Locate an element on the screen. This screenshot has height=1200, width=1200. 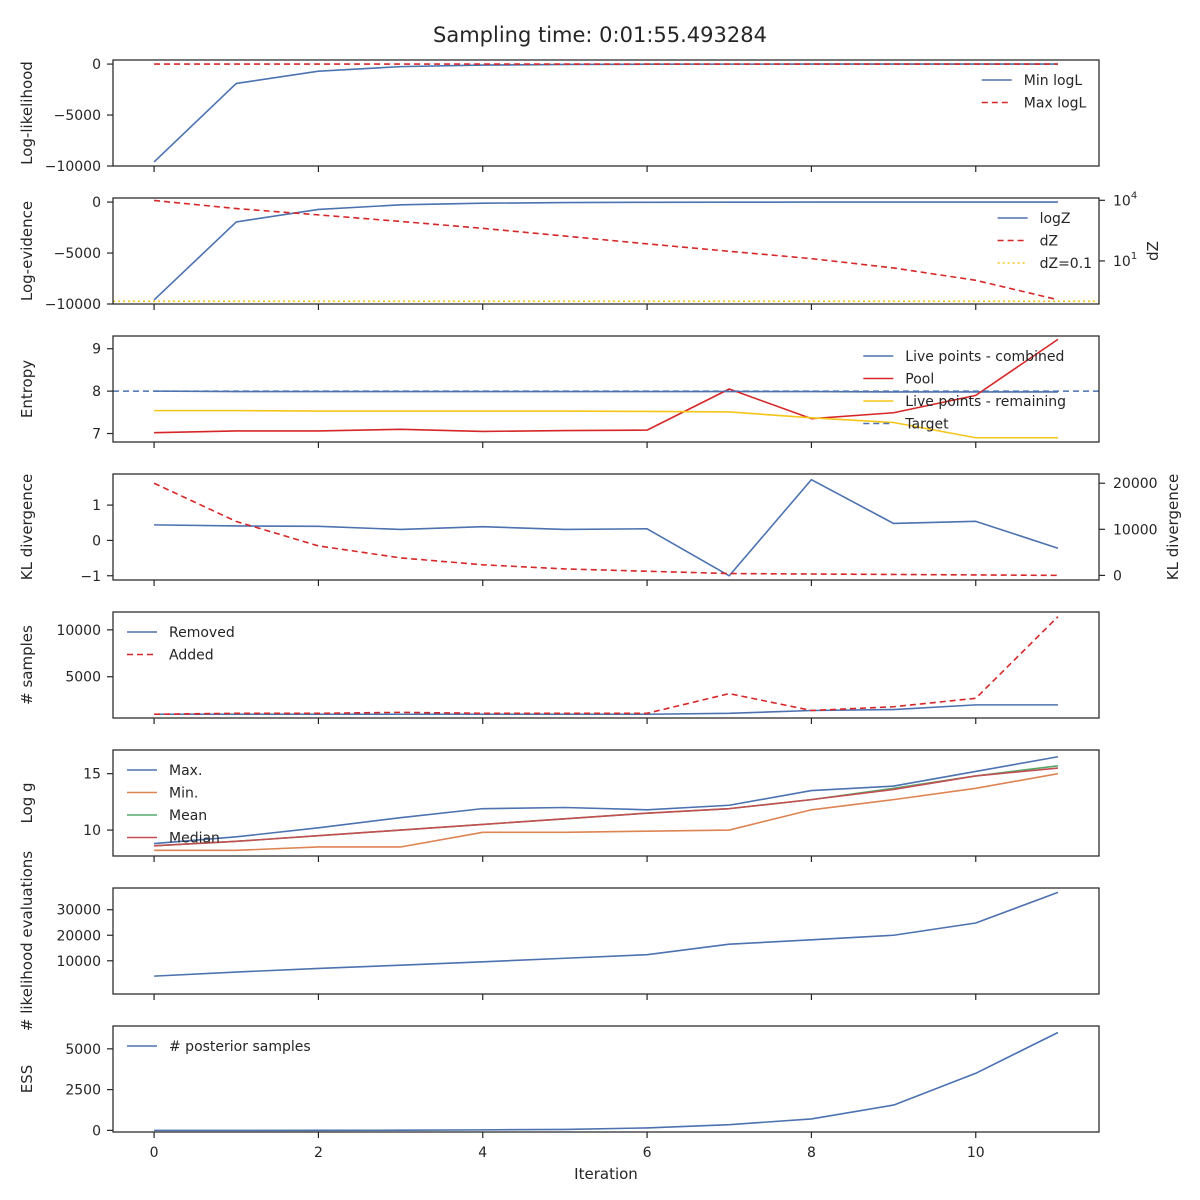
y-tick-label: 20000 is located at coordinates (78, 936).